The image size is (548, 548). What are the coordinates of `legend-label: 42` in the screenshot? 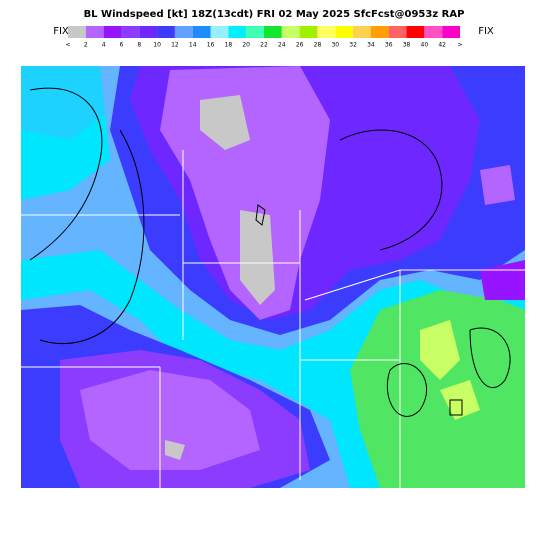 It's located at (442, 45).